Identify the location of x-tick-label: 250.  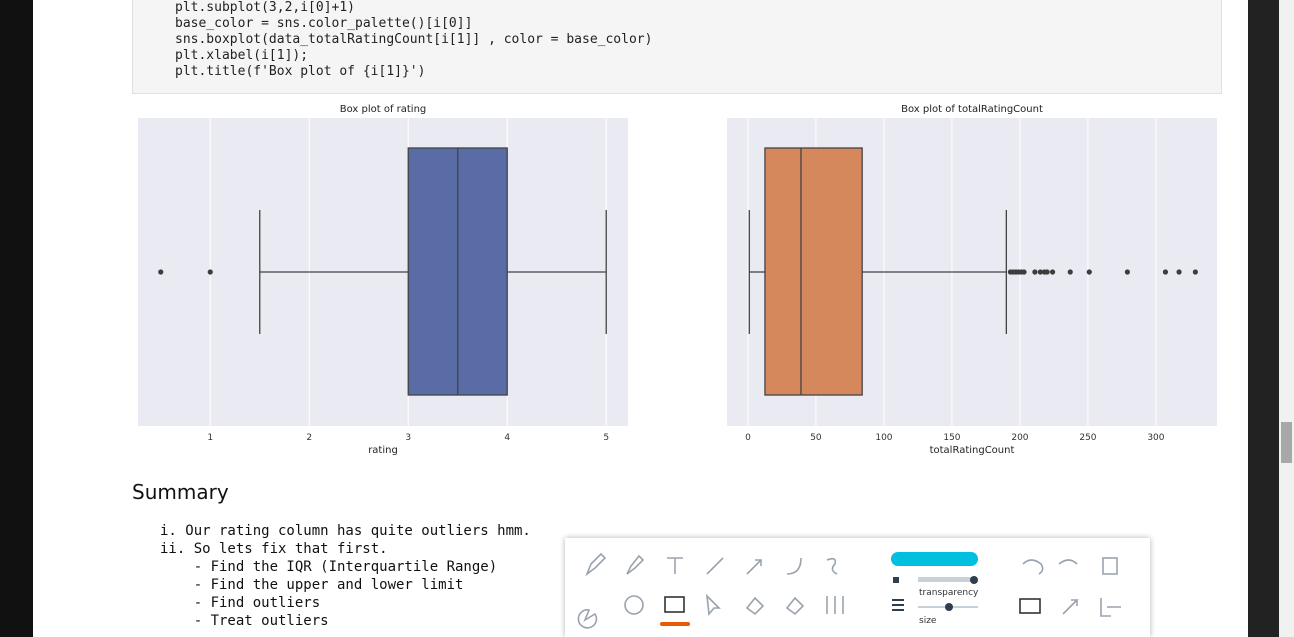
(1087, 438).